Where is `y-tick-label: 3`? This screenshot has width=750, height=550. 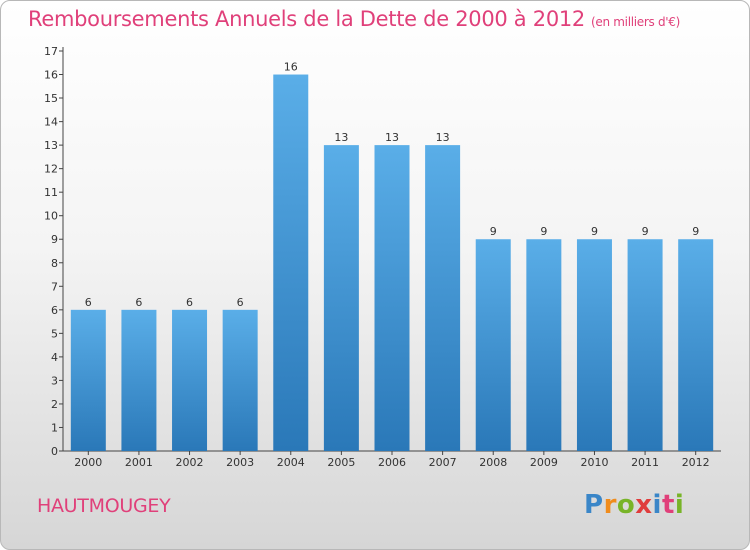 y-tick-label: 3 is located at coordinates (54, 380).